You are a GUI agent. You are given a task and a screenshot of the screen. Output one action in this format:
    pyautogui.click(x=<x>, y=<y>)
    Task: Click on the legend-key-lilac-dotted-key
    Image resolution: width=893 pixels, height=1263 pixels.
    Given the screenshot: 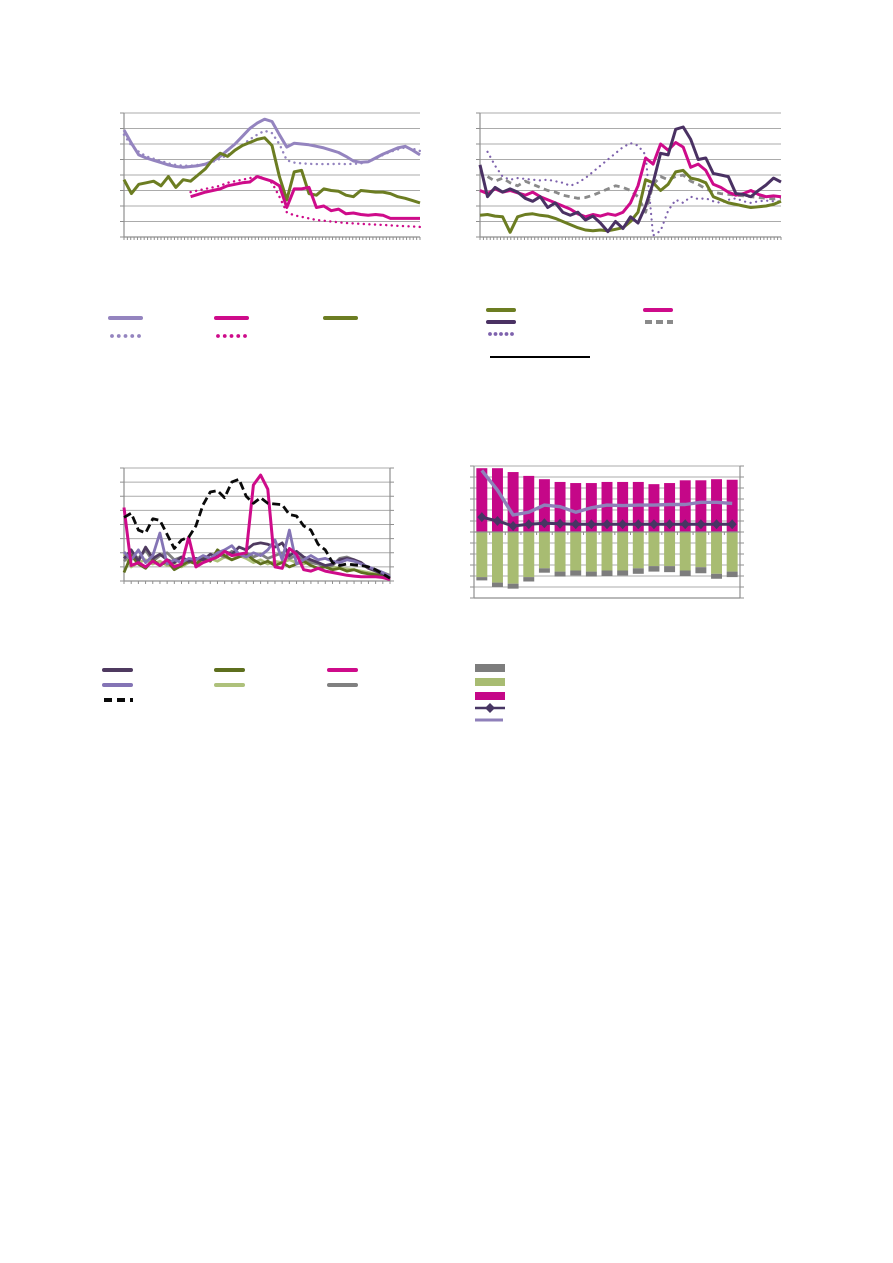 What is the action you would take?
    pyautogui.click(x=127, y=336)
    